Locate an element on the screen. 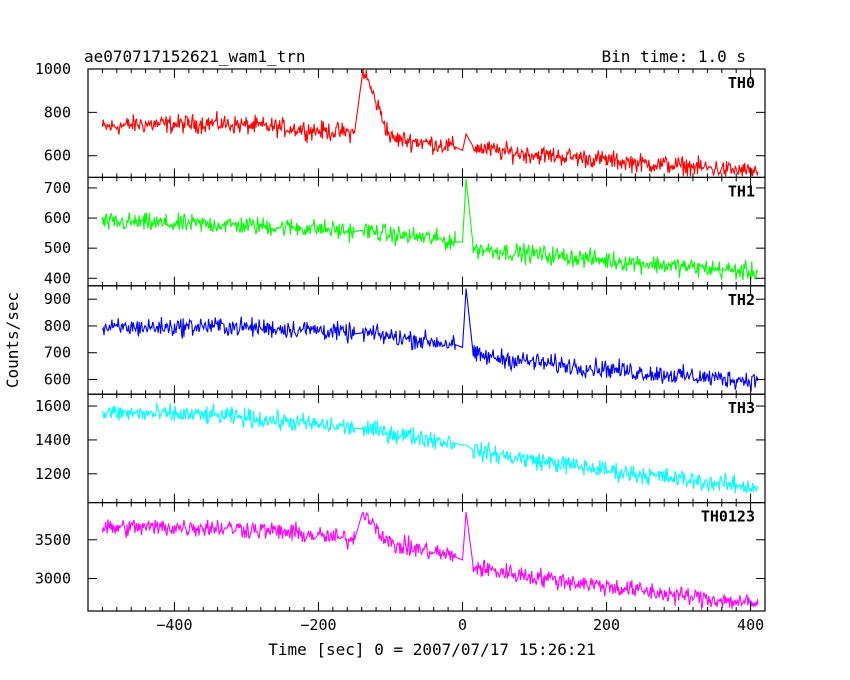 Image resolution: width=850 pixels, height=680 pixels. bin-time-label: Bin time: 1.0 s is located at coordinates (674, 56).